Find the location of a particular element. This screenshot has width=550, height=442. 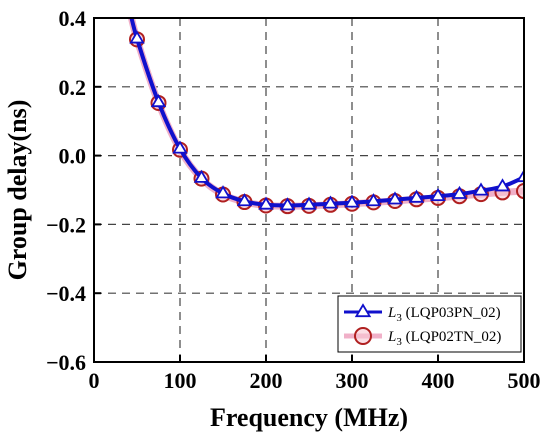

x-tick-label: 300 is located at coordinates (352, 380).